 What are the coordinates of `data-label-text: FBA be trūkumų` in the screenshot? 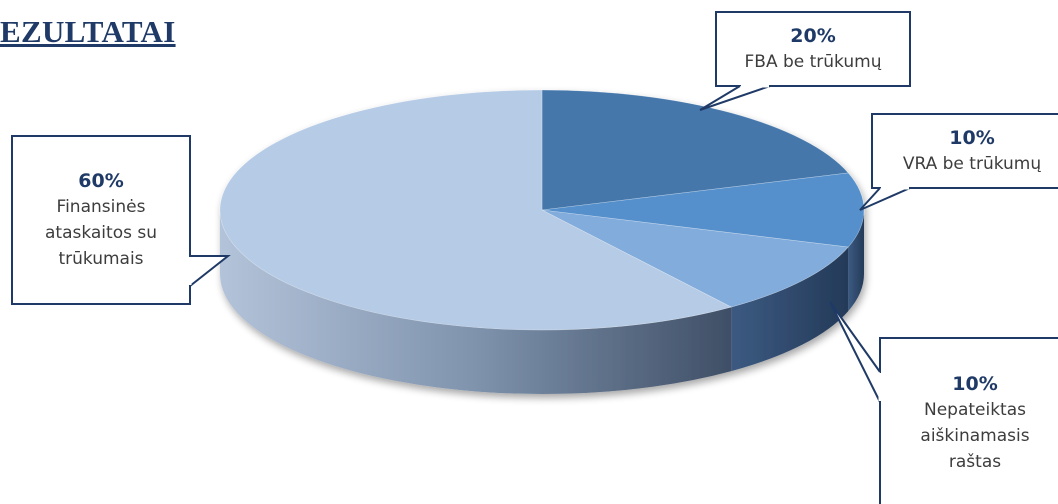 It's located at (813, 62).